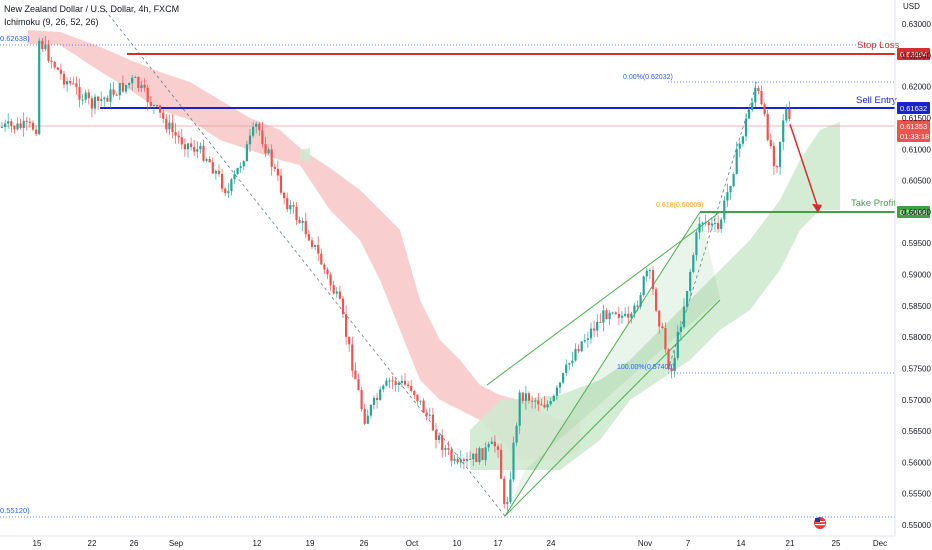  I want to click on price-tick-0.58500: 0.58500, so click(916, 306).